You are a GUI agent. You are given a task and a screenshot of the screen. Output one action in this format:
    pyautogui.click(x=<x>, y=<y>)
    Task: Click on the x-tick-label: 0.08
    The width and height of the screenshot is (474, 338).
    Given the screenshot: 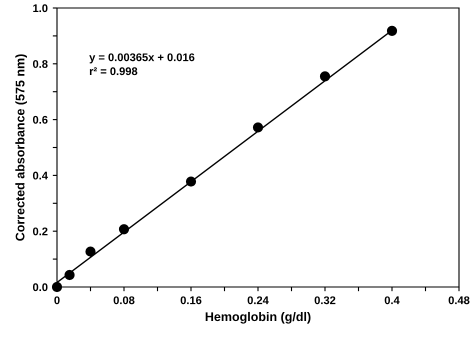 What is the action you would take?
    pyautogui.click(x=124, y=300)
    